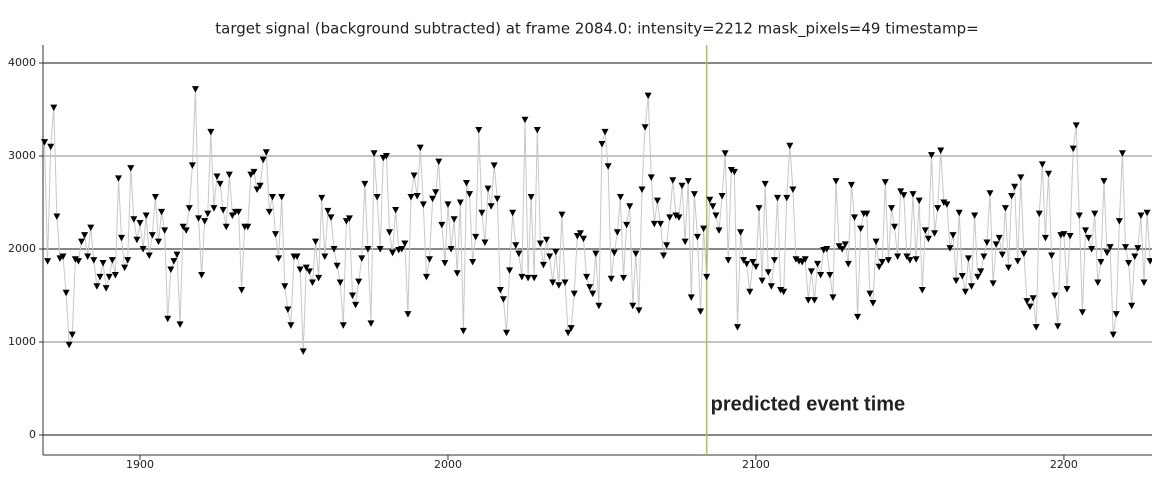  Describe the element at coordinates (22, 155) in the screenshot. I see `y-tick-label: 3000` at that location.